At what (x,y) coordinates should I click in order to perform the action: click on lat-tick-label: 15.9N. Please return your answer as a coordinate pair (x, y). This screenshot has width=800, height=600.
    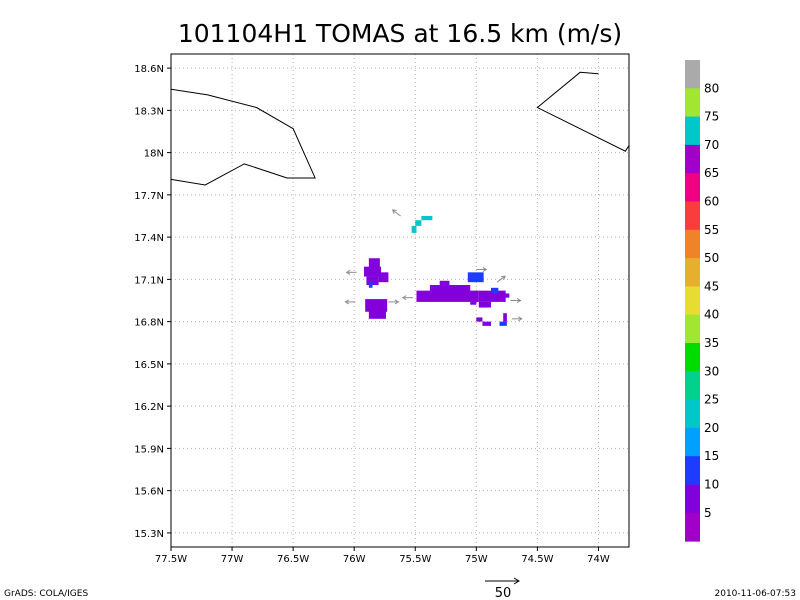
    Looking at the image, I should click on (149, 449).